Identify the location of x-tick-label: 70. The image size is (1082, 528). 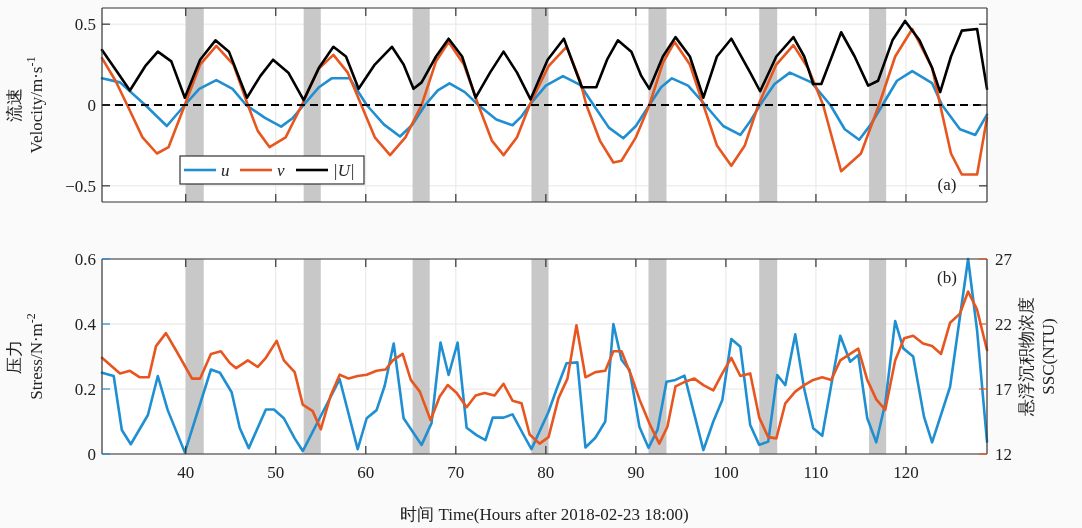
(456, 472).